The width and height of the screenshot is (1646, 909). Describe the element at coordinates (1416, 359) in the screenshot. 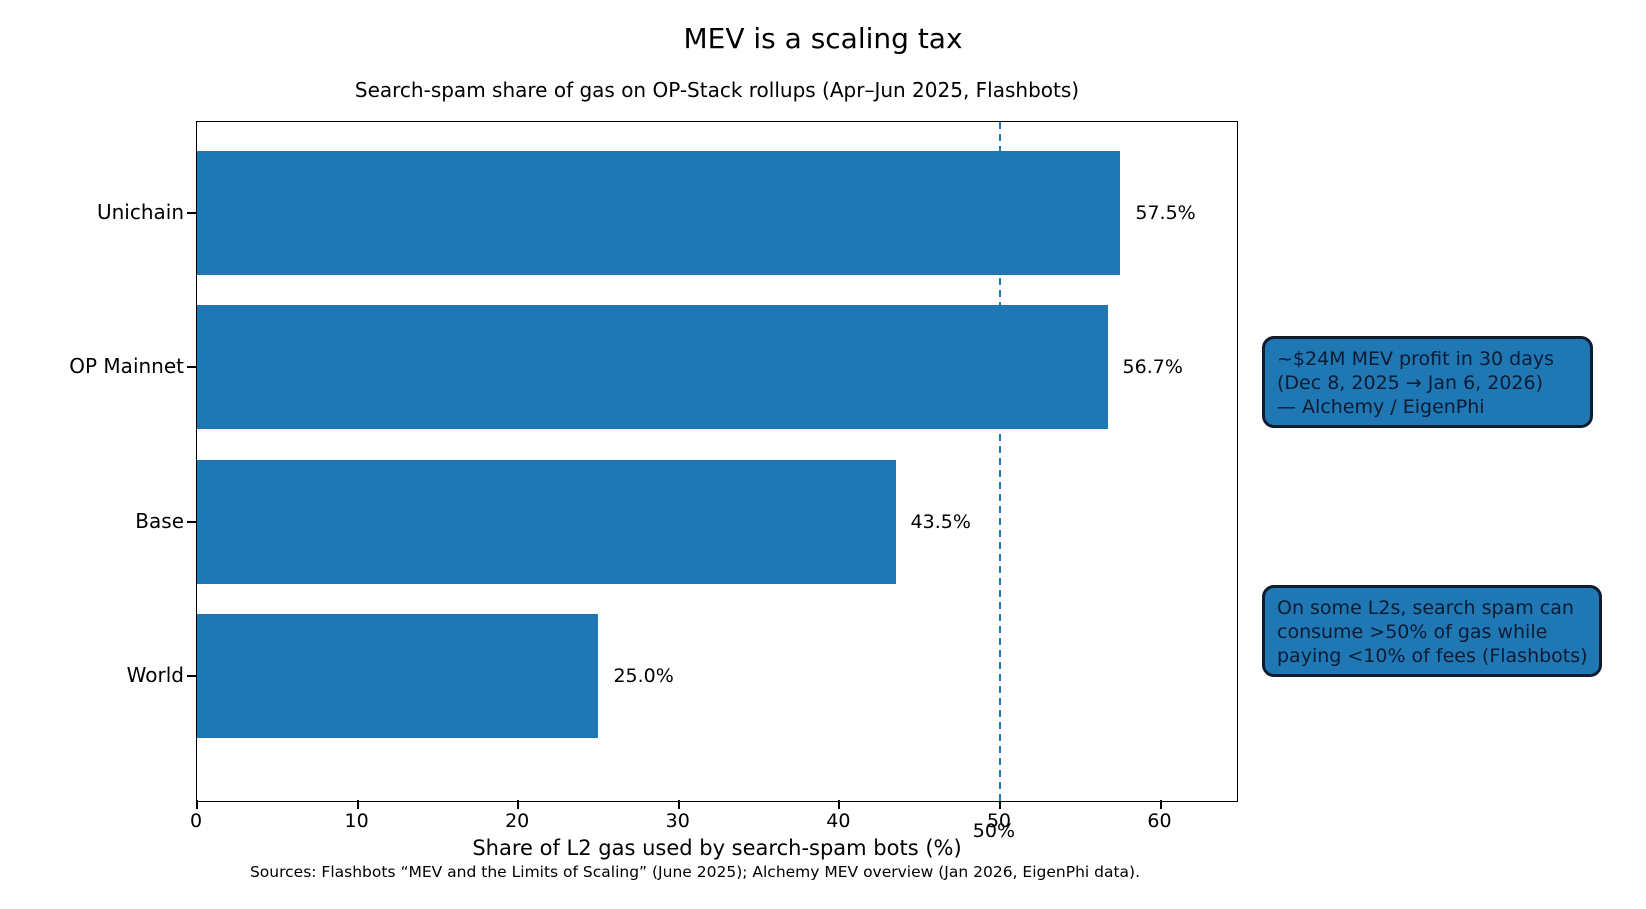

I see `annotation-line: ~$24M MEV profit in 30 days` at that location.